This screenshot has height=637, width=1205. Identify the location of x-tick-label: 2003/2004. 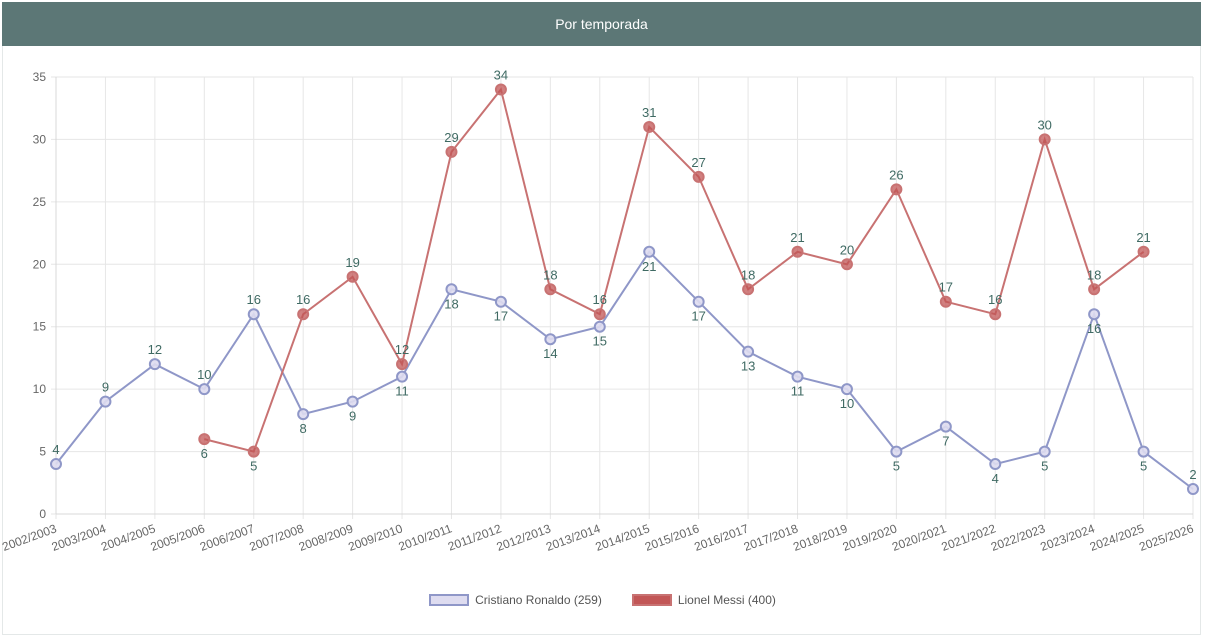
(79, 537).